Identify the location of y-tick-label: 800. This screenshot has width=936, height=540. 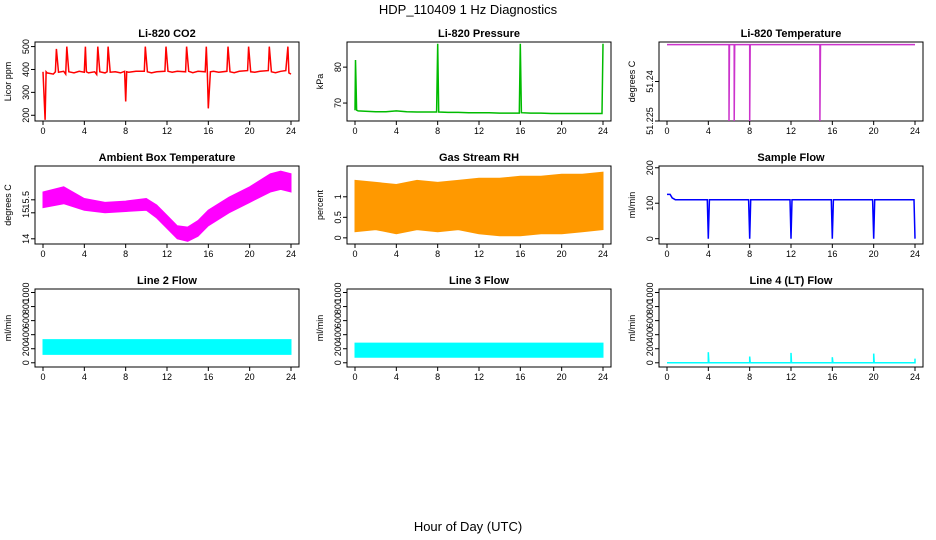
(26, 306).